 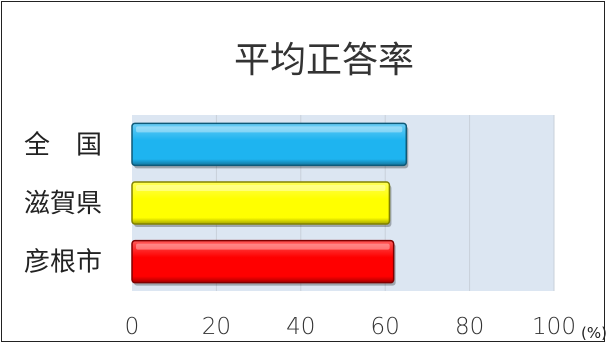 I want to click on x-tick-label: 40, so click(x=300, y=327).